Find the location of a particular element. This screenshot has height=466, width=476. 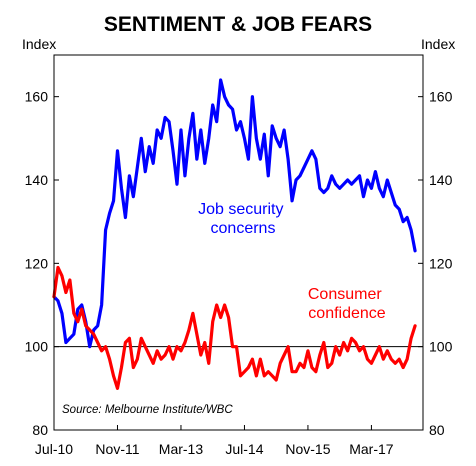

y-tick-label-left: 120 is located at coordinates (37, 263).